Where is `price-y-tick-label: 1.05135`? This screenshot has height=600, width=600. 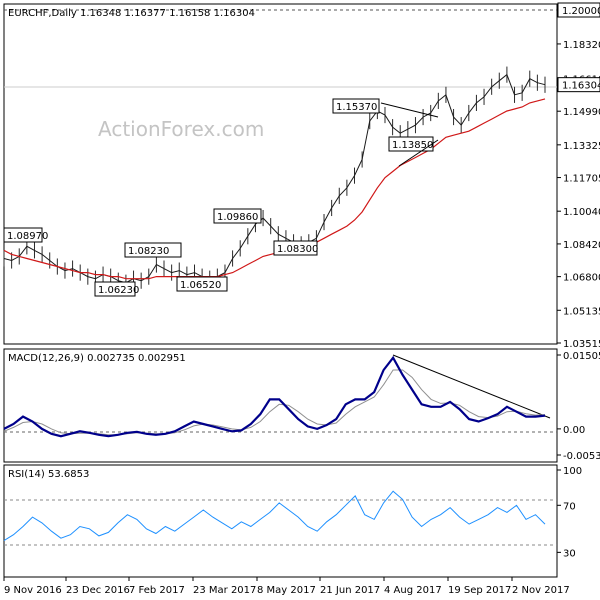 price-y-tick-label: 1.05135 is located at coordinates (581, 311).